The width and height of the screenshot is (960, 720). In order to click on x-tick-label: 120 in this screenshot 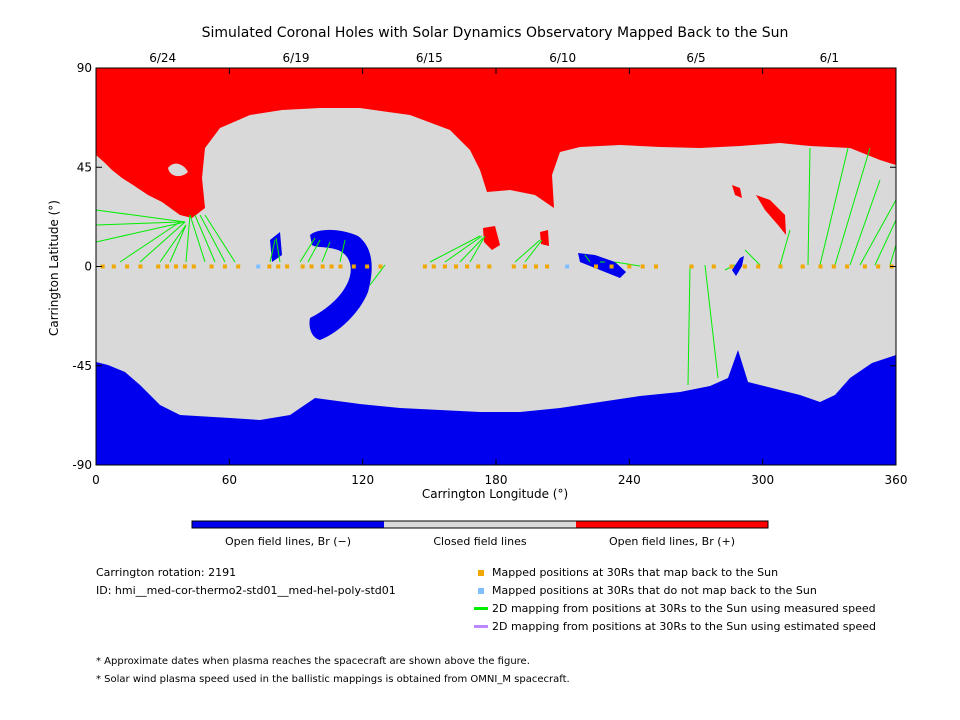, I will do `click(362, 480)`.